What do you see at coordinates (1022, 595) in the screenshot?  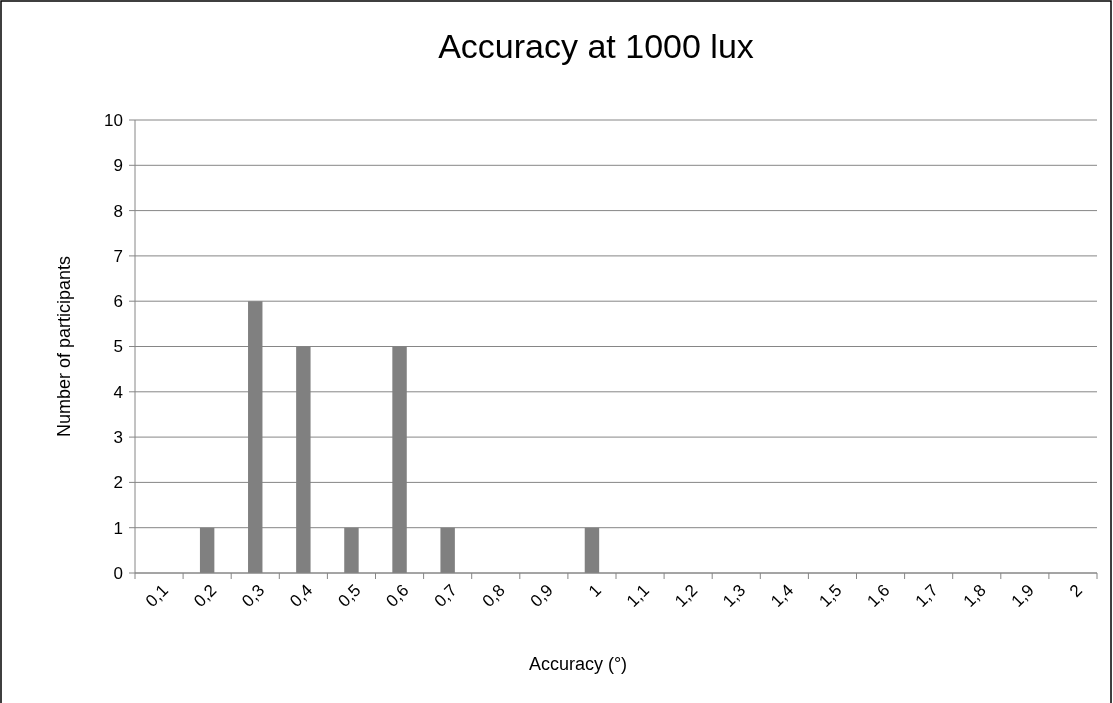 I see `x-tick-label: 1,9` at bounding box center [1022, 595].